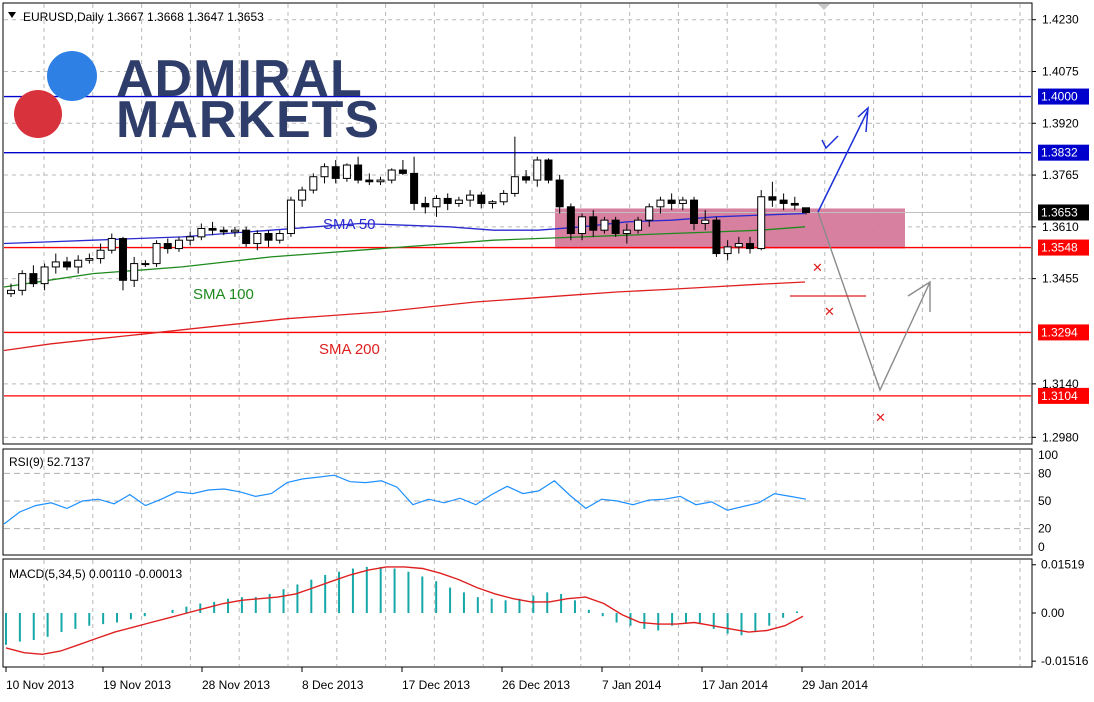 This screenshot has height=702, width=1094. I want to click on logo-blue-circle, so click(72, 76).